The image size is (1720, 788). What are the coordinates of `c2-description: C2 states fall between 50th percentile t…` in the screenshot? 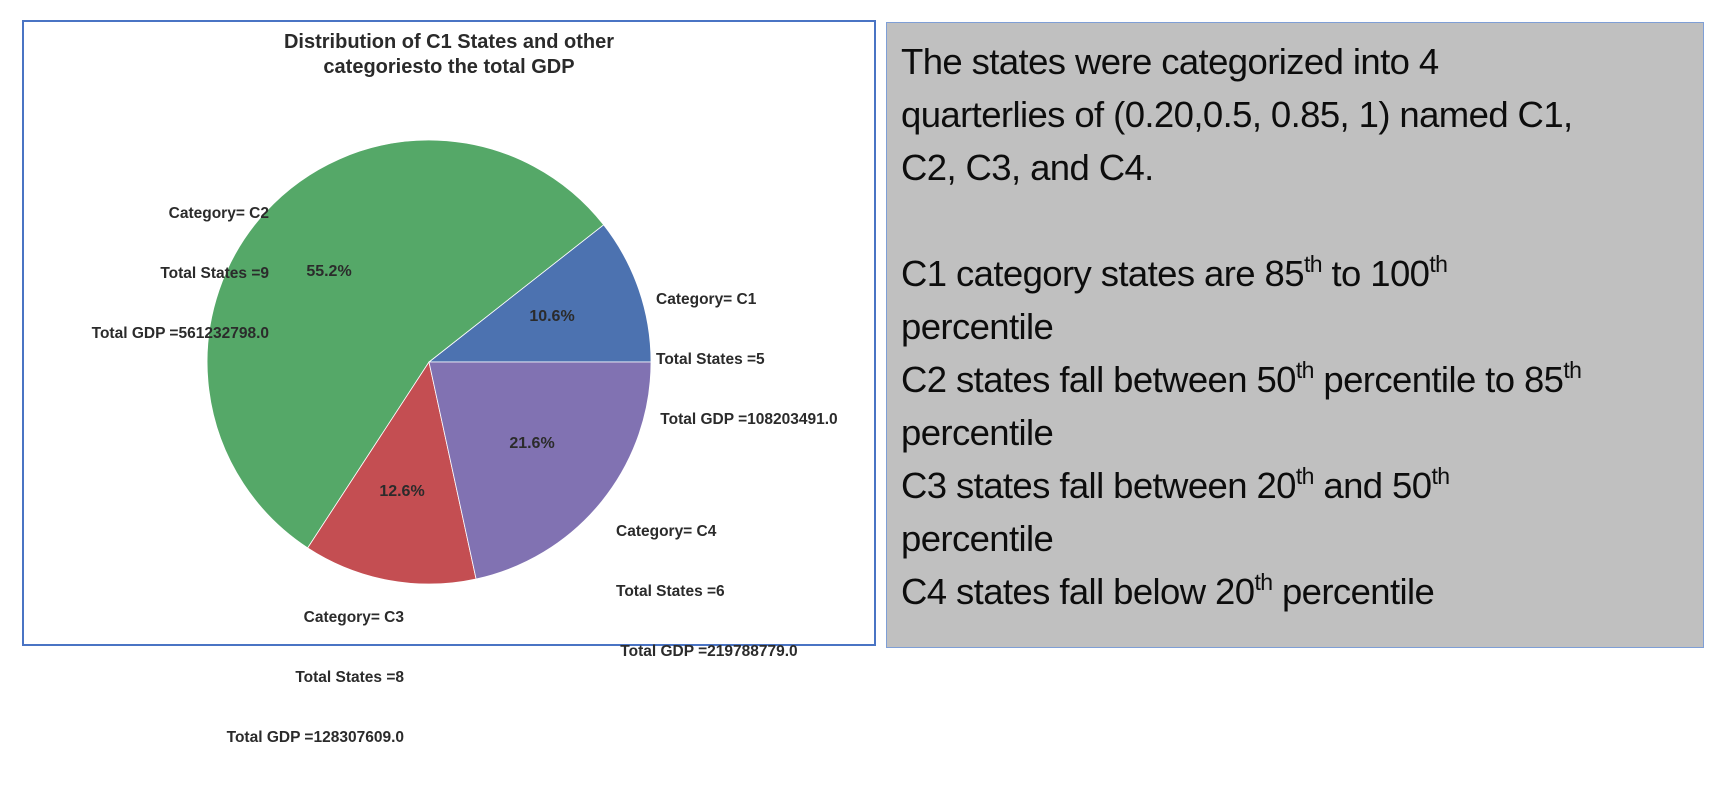 It's located at (1241, 379).